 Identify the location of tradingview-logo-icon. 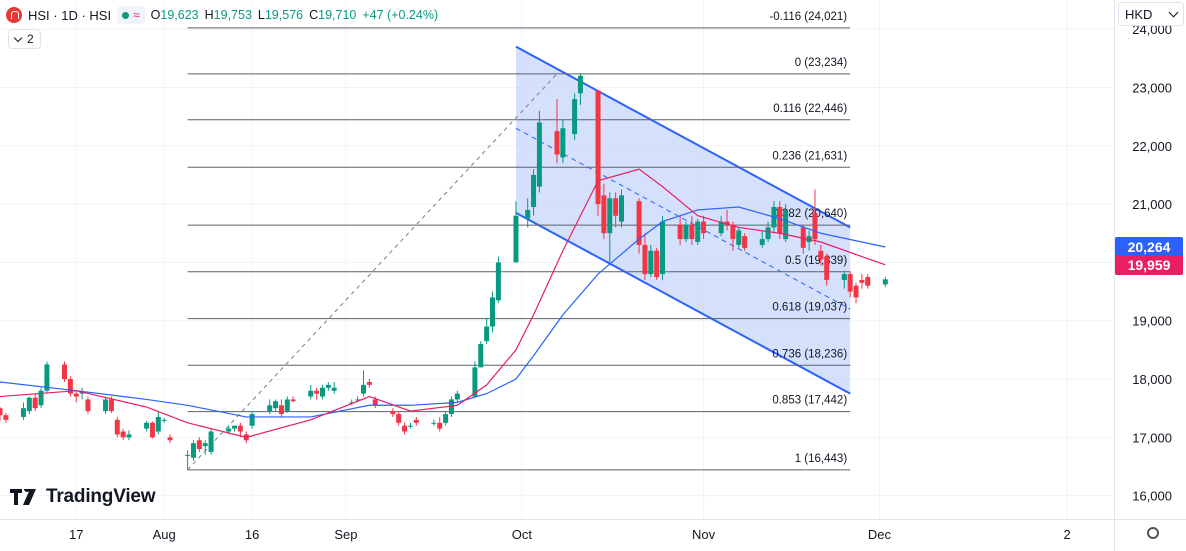
(23, 497).